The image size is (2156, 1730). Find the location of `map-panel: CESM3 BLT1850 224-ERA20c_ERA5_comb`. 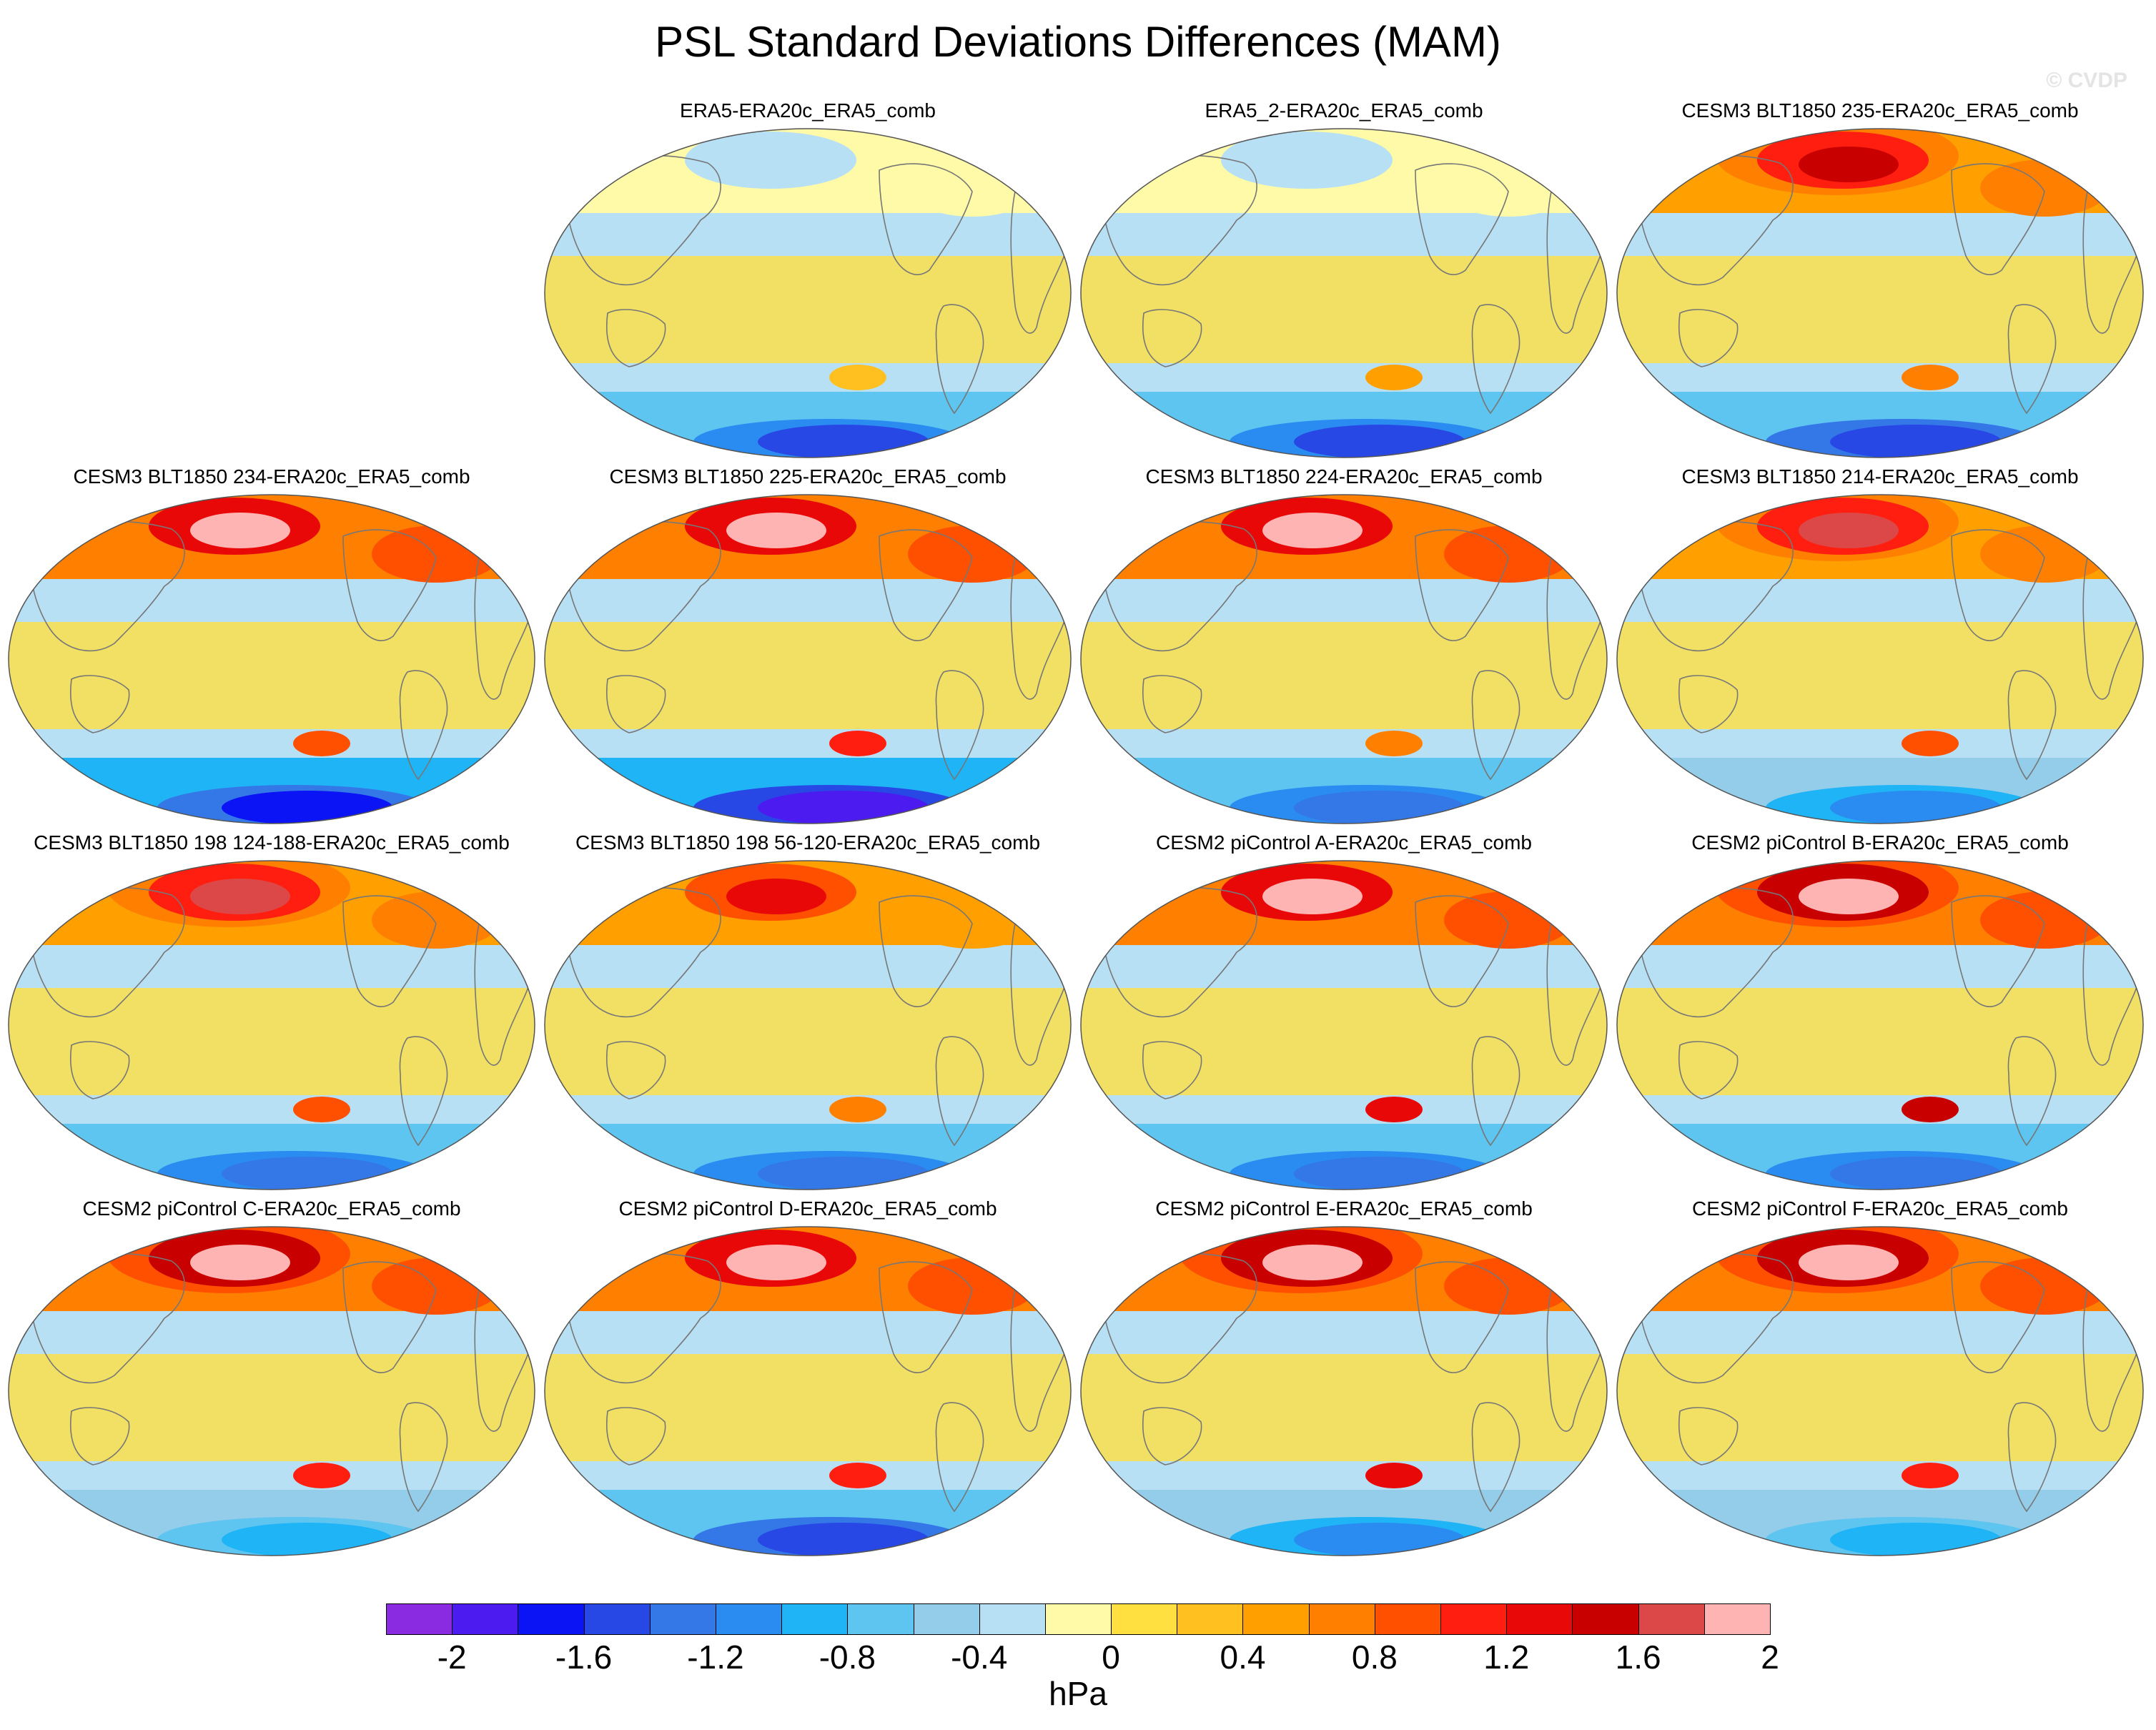

map-panel: CESM3 BLT1850 224-ERA20c_ERA5_comb is located at coordinates (1343, 645).